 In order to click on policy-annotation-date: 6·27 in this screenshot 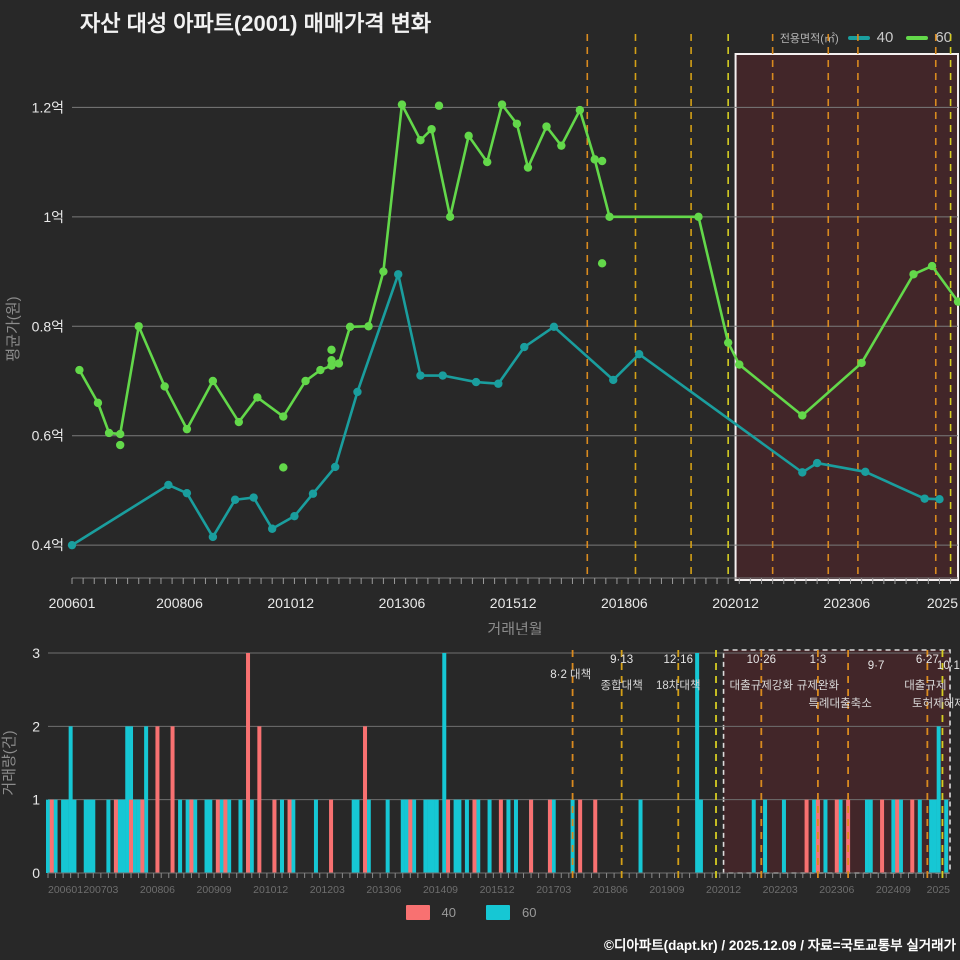, I will do `click(927, 660)`.